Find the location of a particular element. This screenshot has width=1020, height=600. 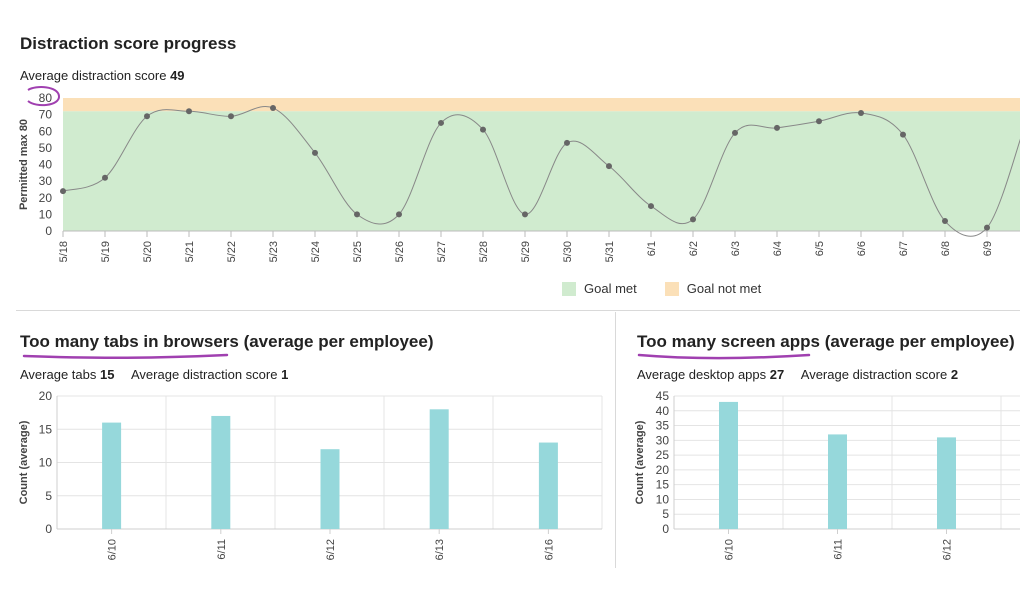

x-tick-label: 5/30 is located at coordinates (568, 251).